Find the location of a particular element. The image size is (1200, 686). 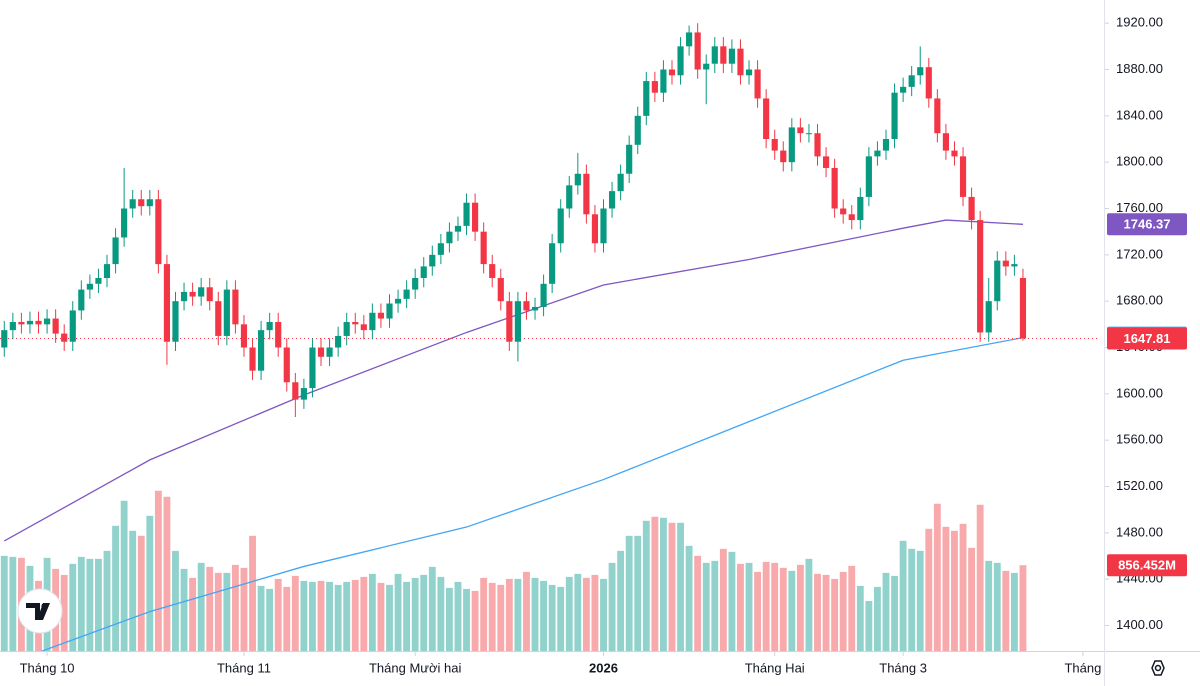

y-tick-label: 1760.00 is located at coordinates (1139, 207).